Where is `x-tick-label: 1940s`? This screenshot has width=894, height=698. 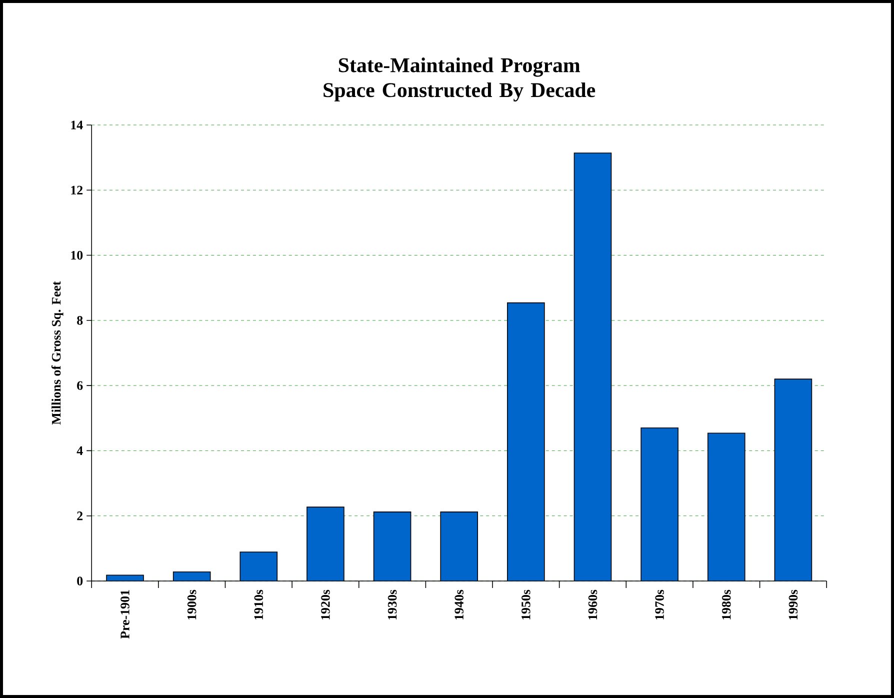
x-tick-label: 1940s is located at coordinates (459, 605).